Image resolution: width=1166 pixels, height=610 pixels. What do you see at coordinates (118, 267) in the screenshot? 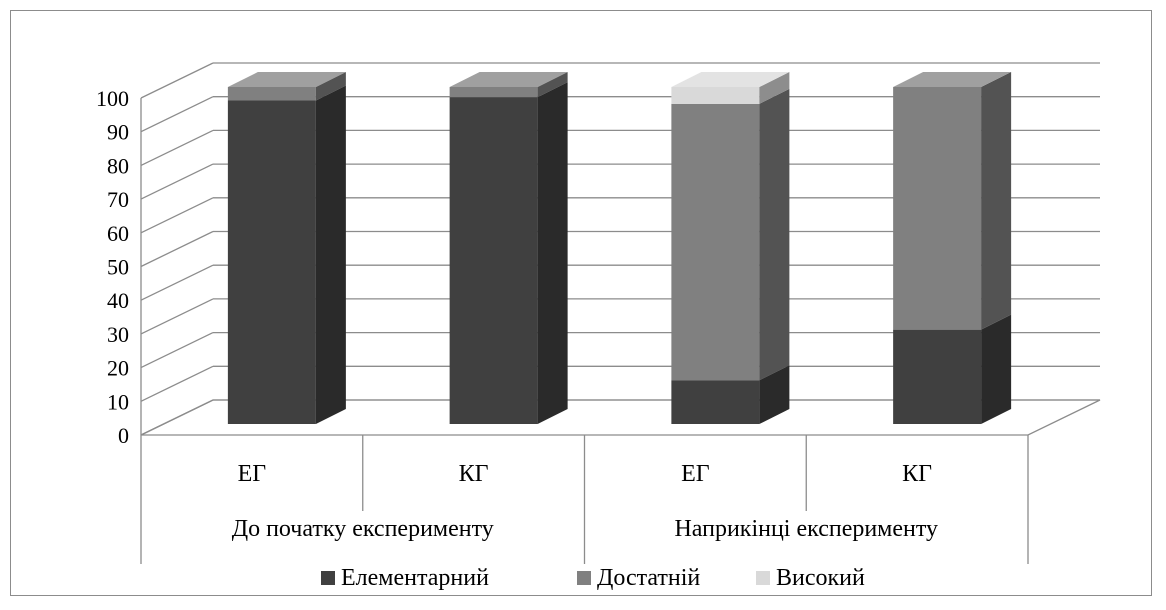
I see `y-tick-label: 50` at bounding box center [118, 267].